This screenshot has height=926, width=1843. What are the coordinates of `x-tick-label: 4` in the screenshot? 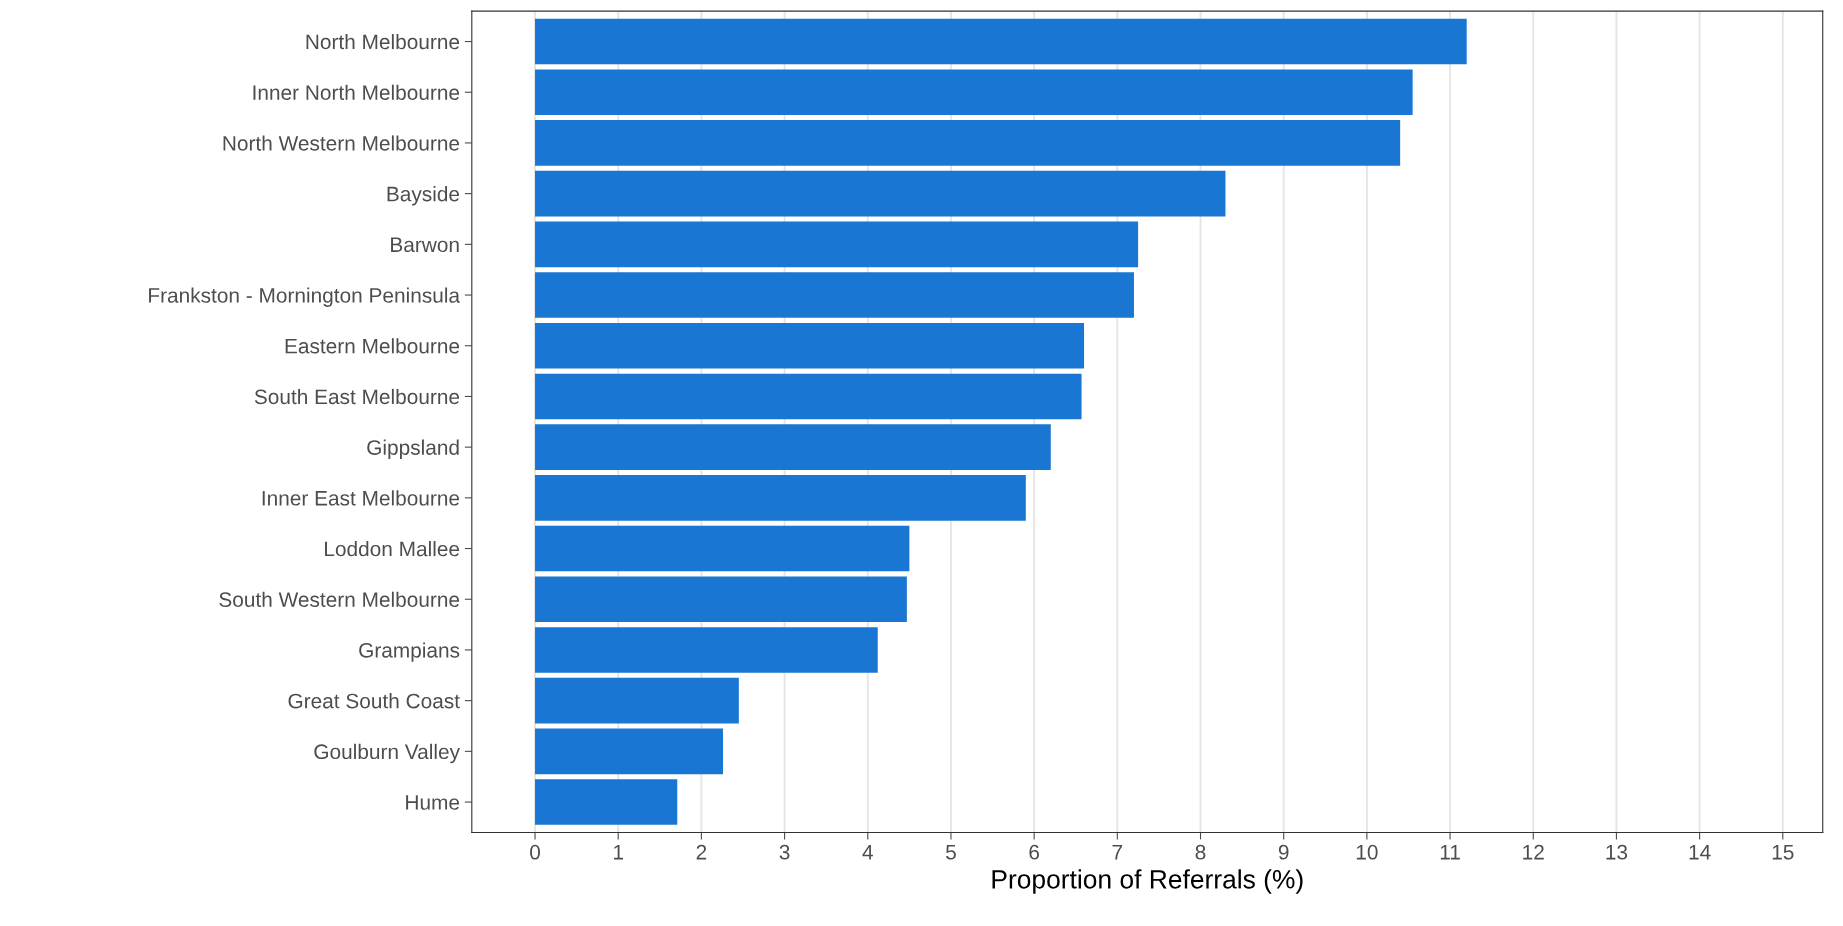 It's located at (867, 852).